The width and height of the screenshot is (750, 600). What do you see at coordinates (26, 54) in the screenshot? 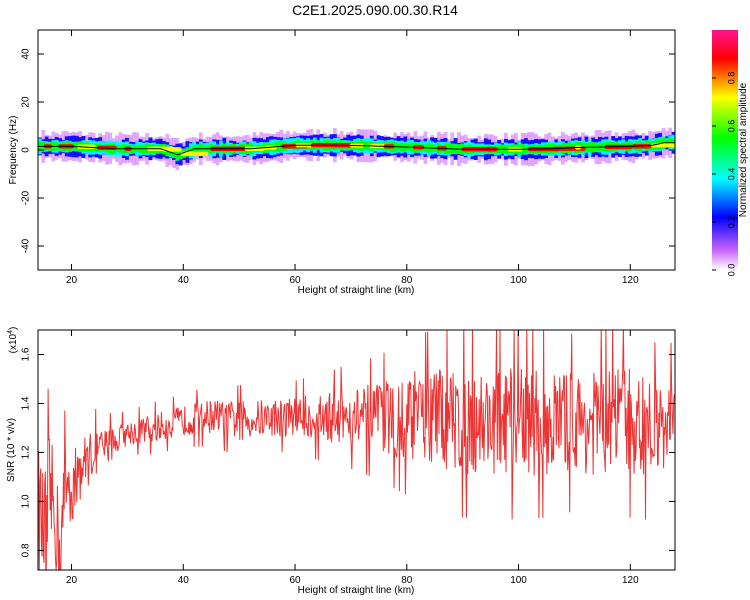
I see `y-tick-label: 40` at bounding box center [26, 54].